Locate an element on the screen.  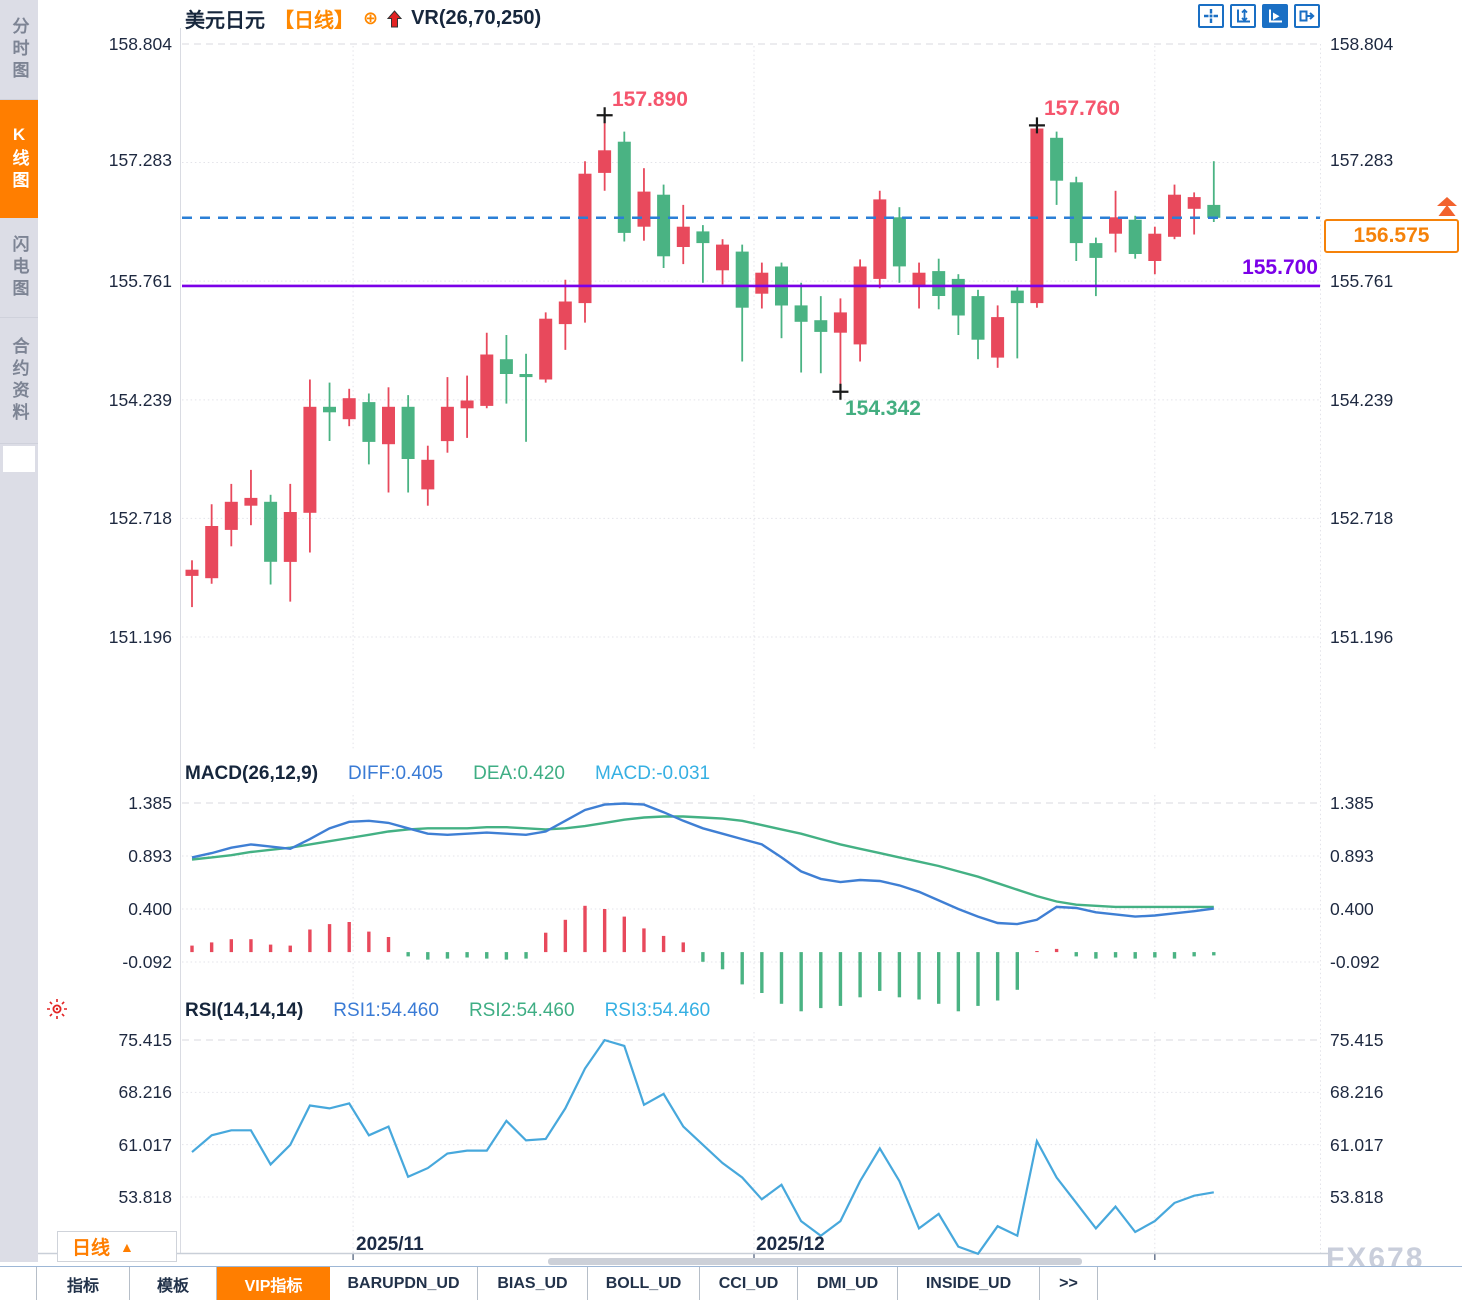
rsi-title: RSI(14,14,14) is located at coordinates (244, 1010).